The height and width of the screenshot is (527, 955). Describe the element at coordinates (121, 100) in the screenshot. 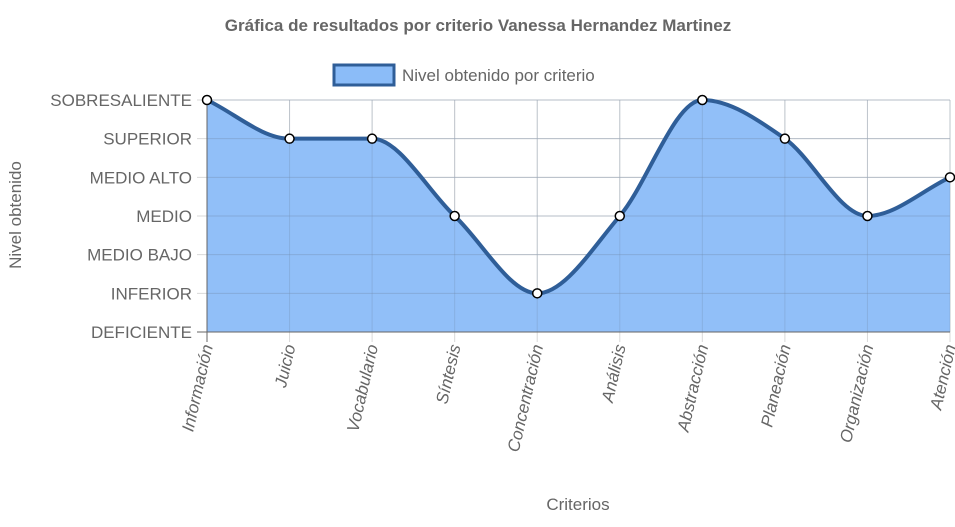

I see `y-tick-label: SOBRESALIENTE` at that location.